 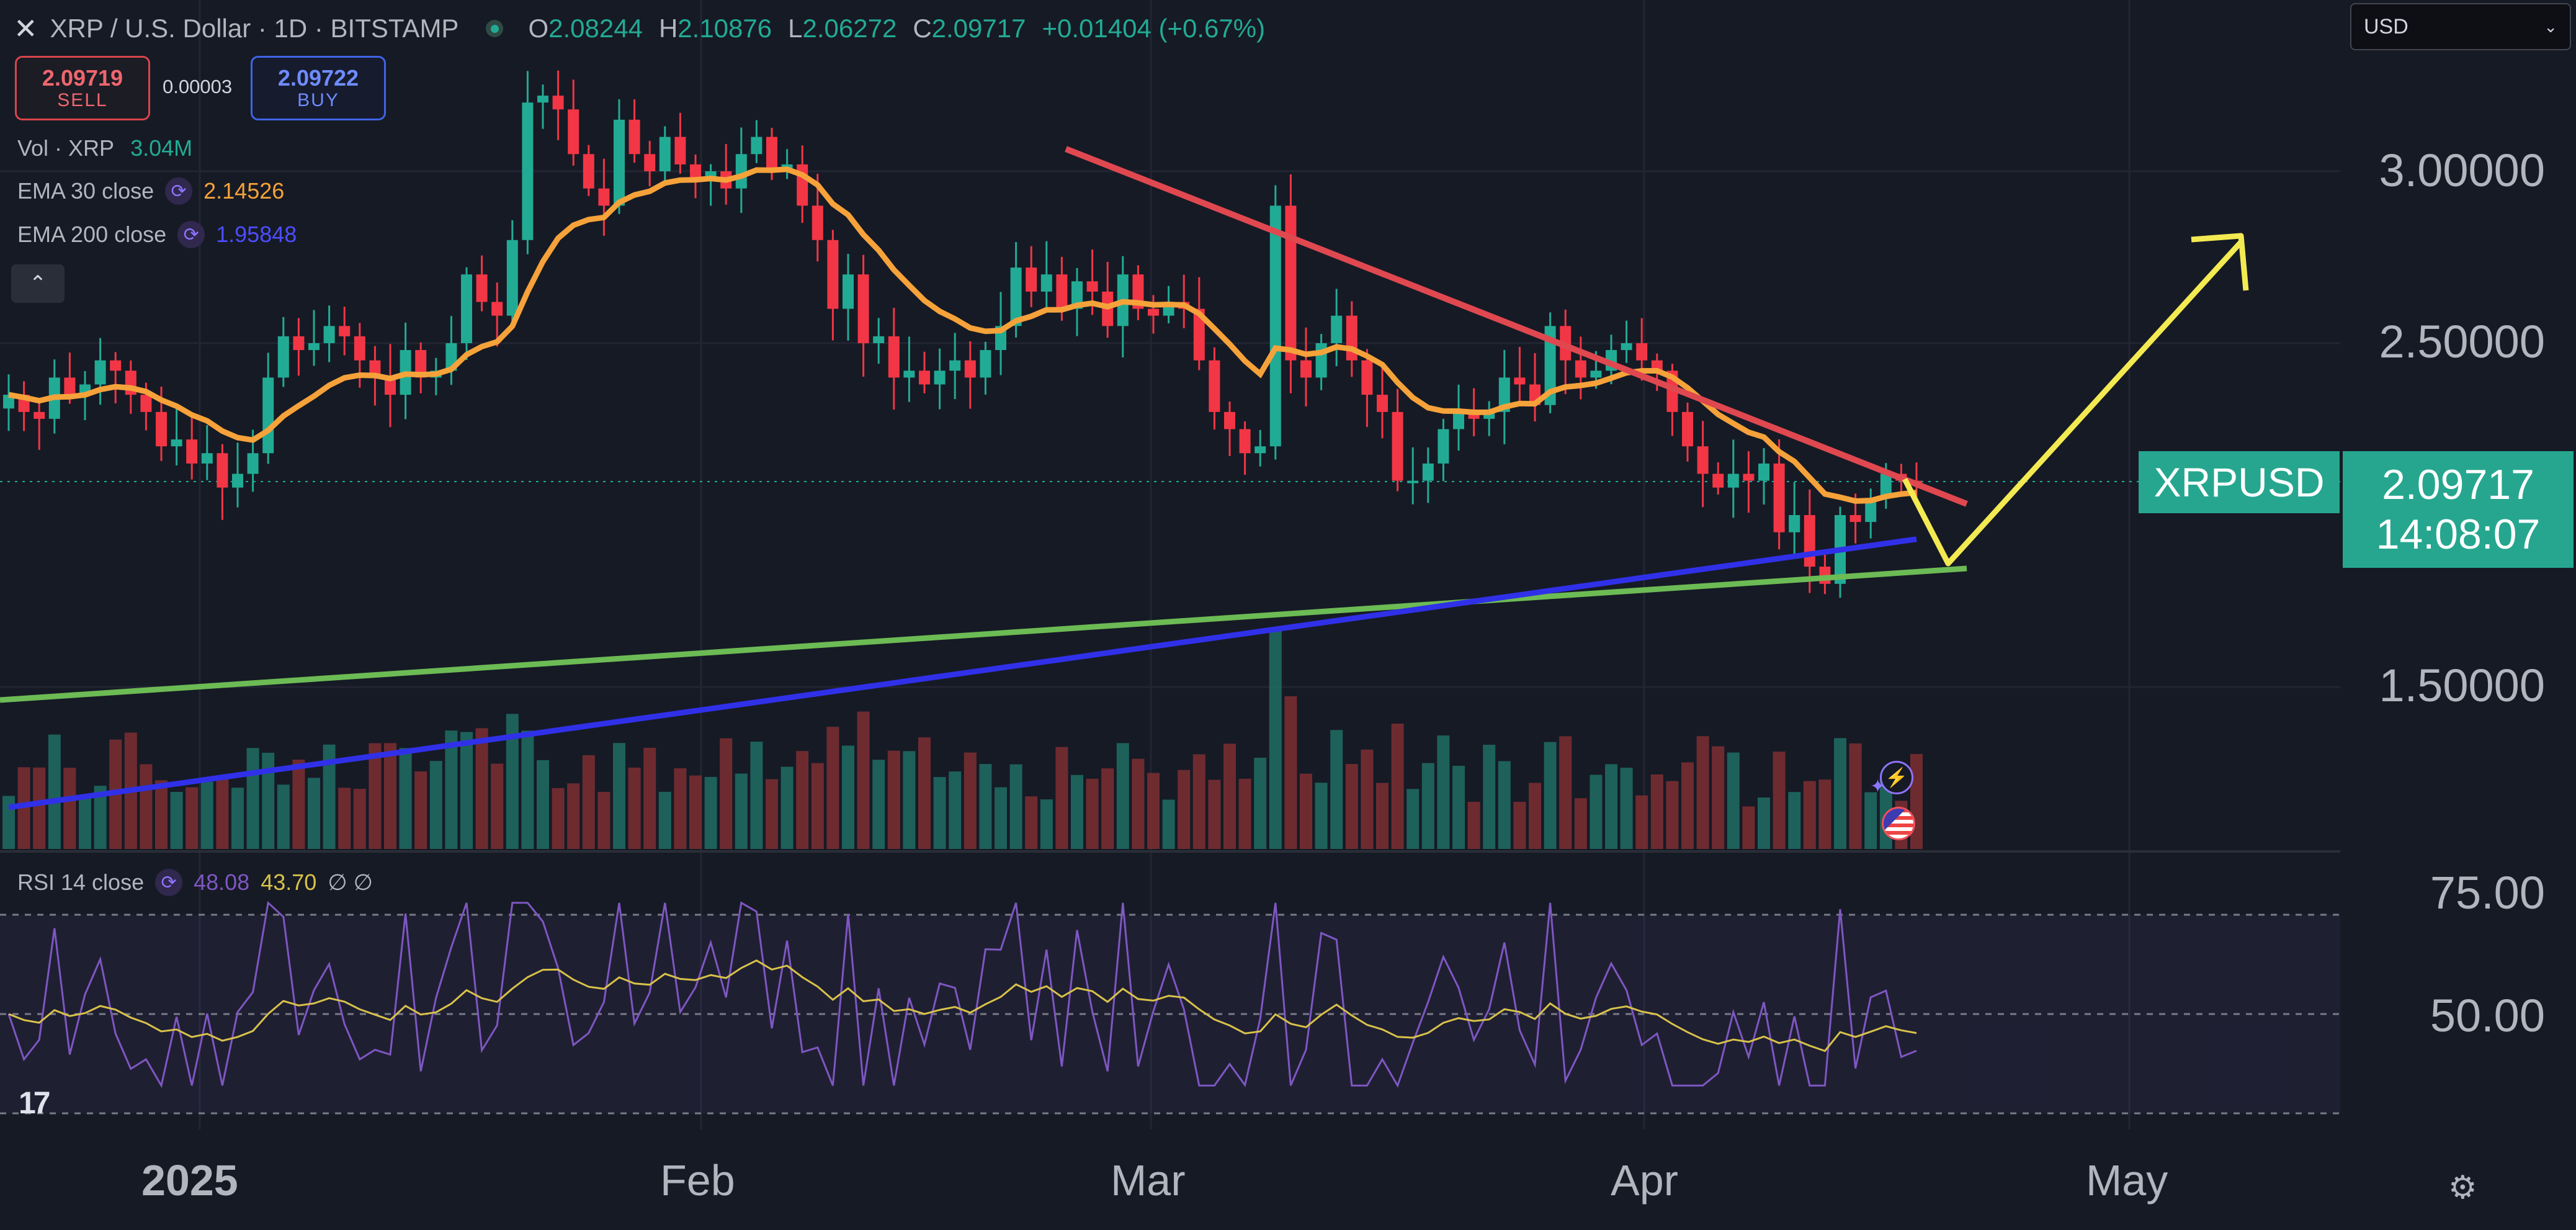 I want to click on ema30-value: 2.14526, so click(x=244, y=191).